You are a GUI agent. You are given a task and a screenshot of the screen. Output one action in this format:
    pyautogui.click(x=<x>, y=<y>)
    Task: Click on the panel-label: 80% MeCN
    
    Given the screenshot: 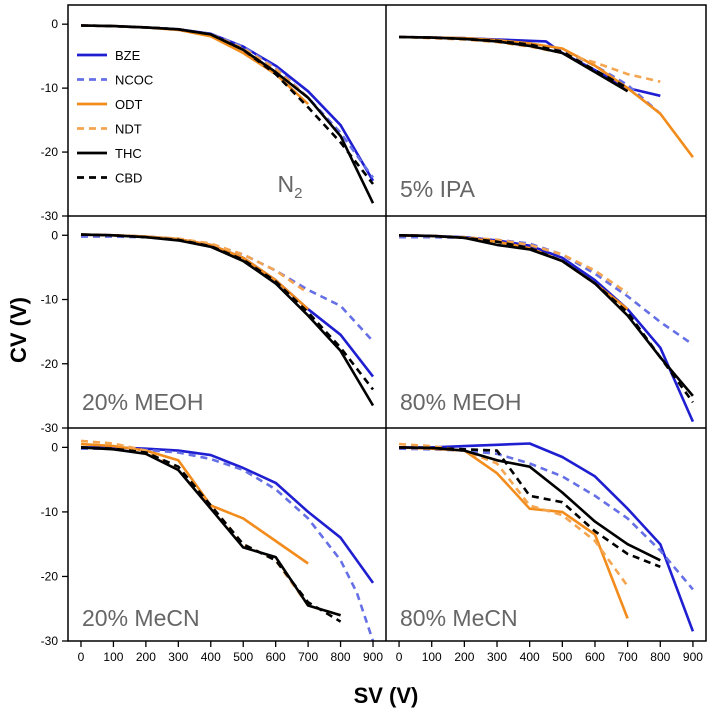 What is the action you would take?
    pyautogui.click(x=459, y=618)
    